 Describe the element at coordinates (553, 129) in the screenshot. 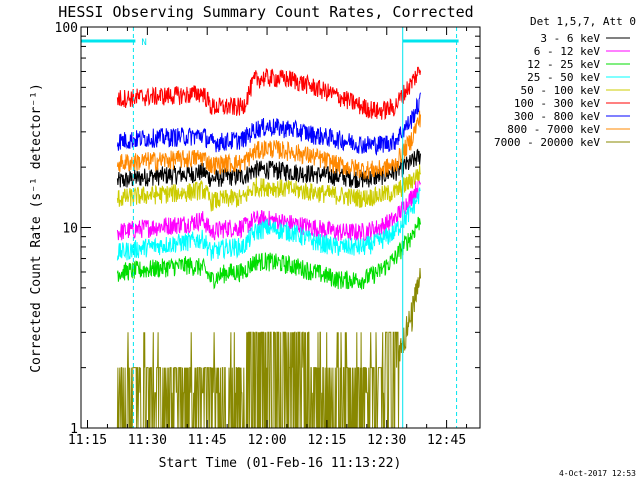

I see `legend-entry-label: 800 - 7000 keV` at that location.